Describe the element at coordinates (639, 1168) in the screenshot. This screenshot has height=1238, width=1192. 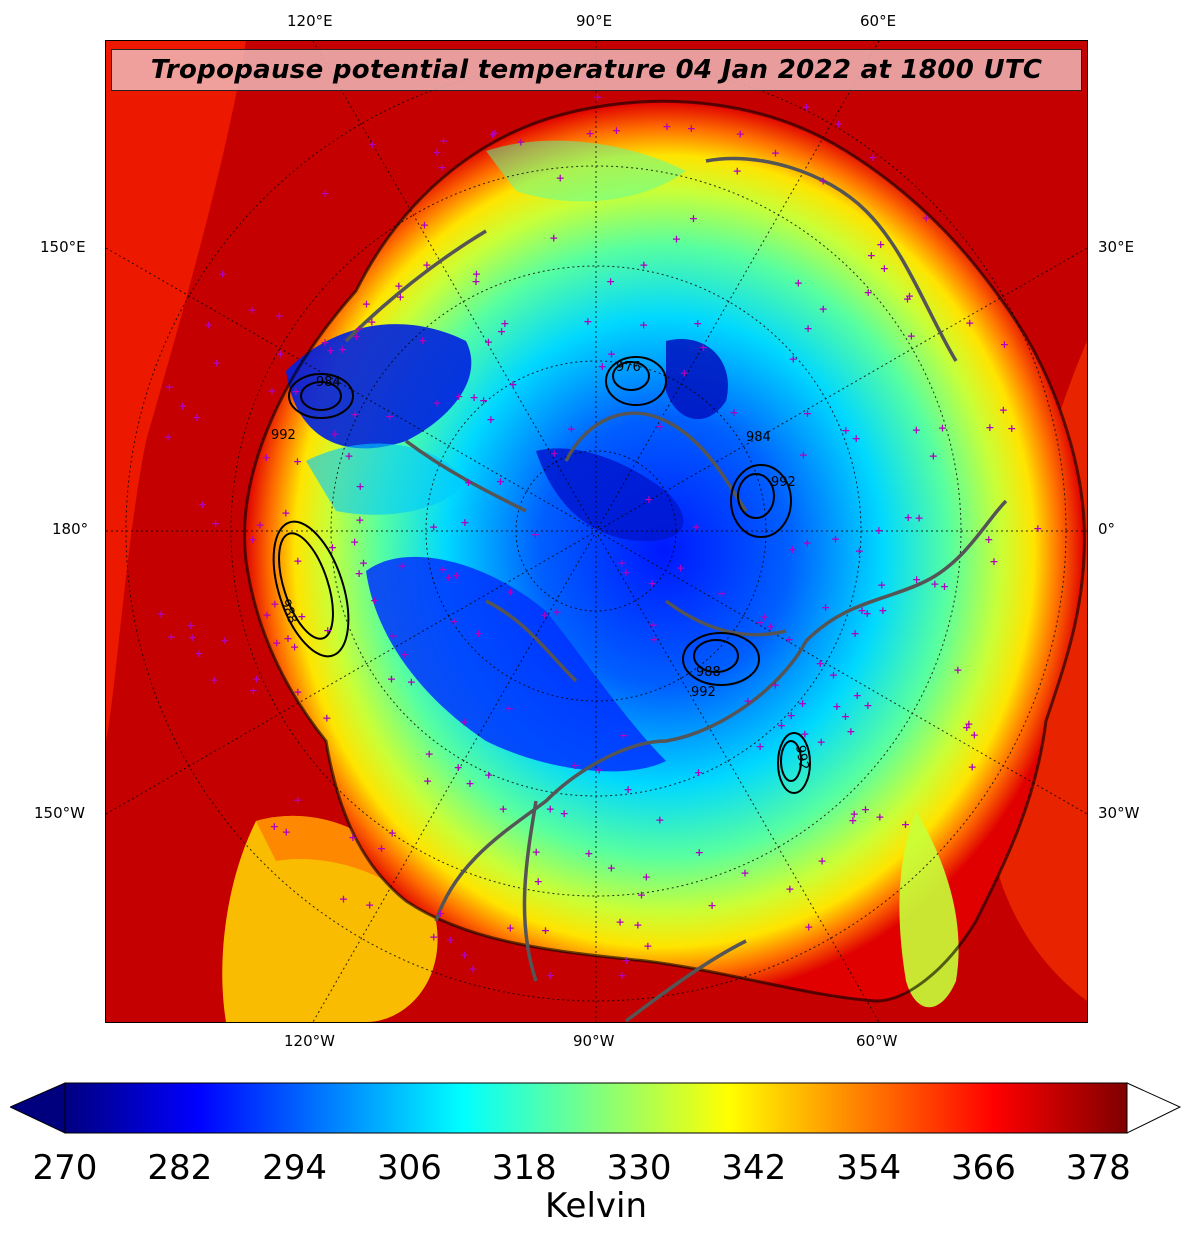
I see `colorbar-tick-label: 330` at that location.